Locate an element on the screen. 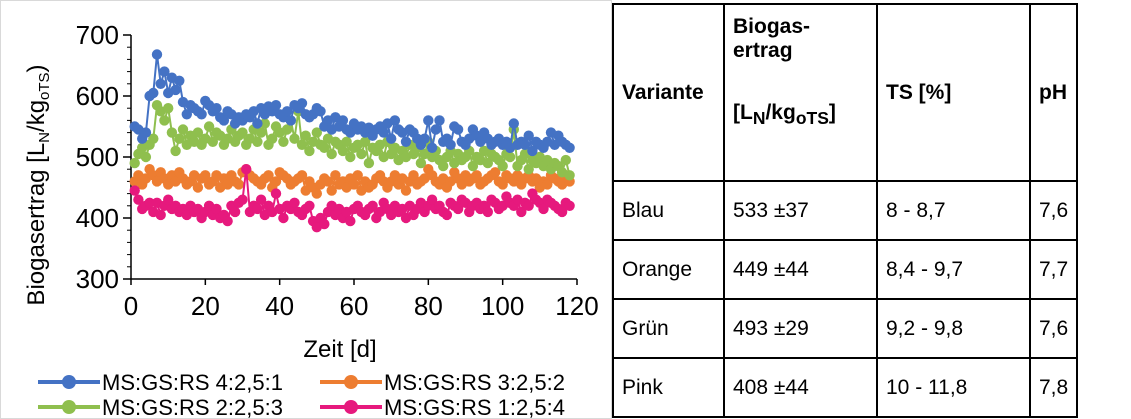 Image resolution: width=1131 pixels, height=419 pixels. cell-yield: 533 ±37 is located at coordinates (800, 210).